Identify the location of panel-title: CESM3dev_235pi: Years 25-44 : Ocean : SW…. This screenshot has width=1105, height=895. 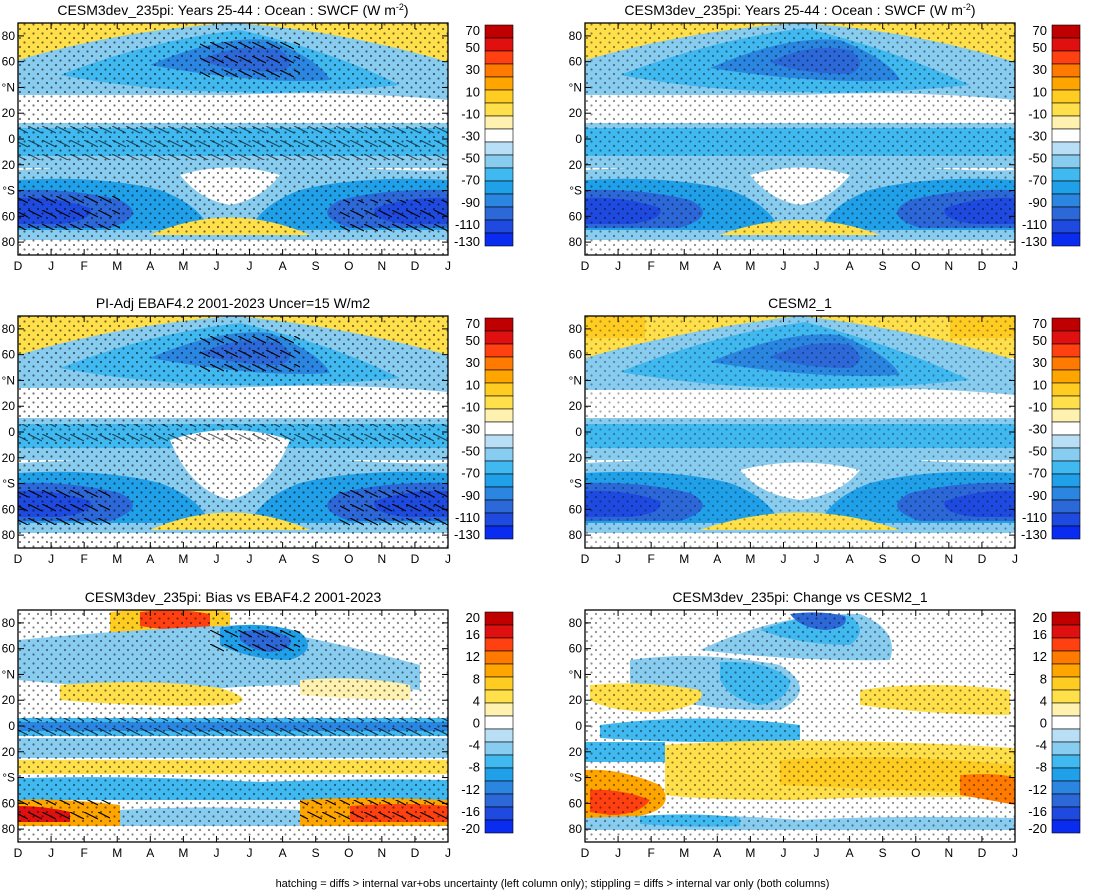
(232, 10).